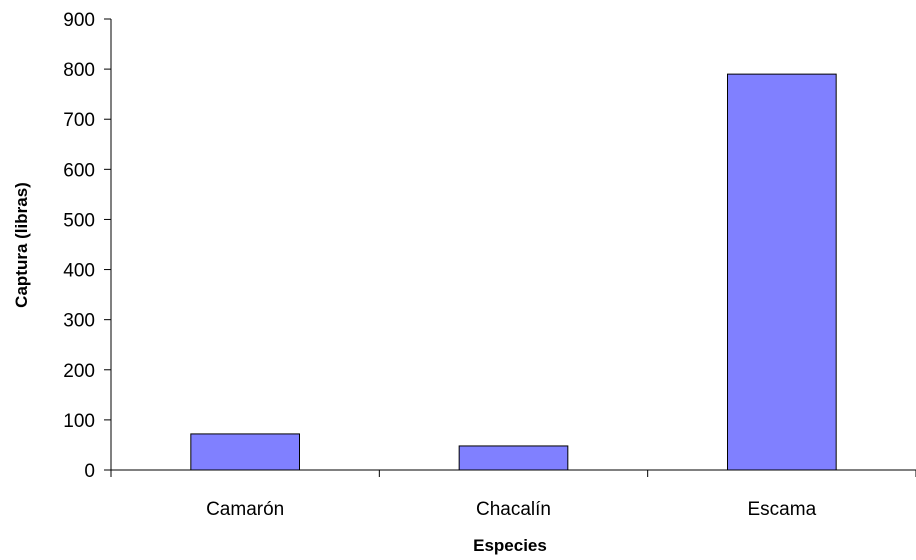 The image size is (916, 560). I want to click on y-tick-label: 0, so click(89, 471).